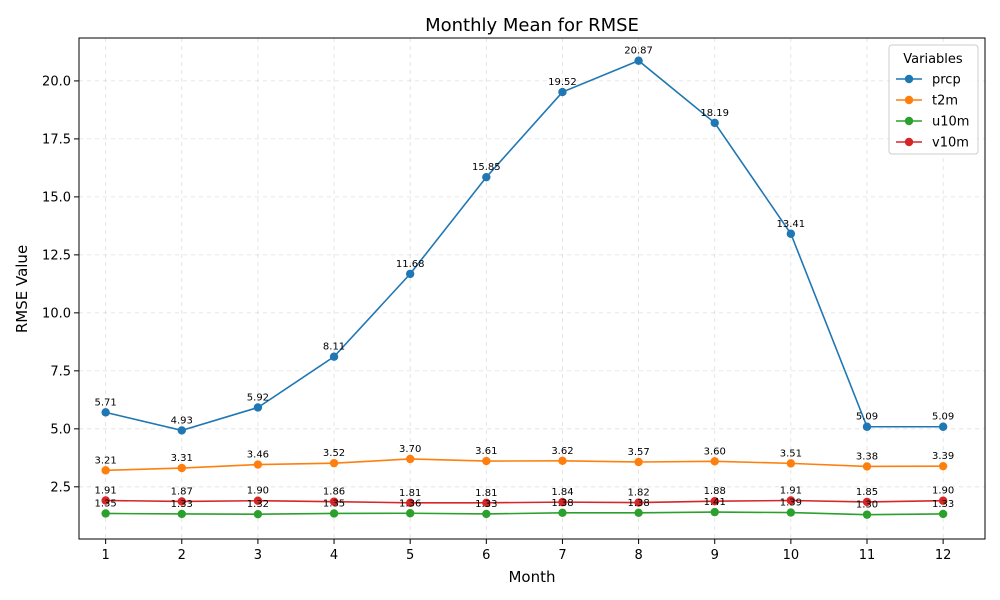  I want to click on data-label-t2m: 3.60, so click(715, 451).